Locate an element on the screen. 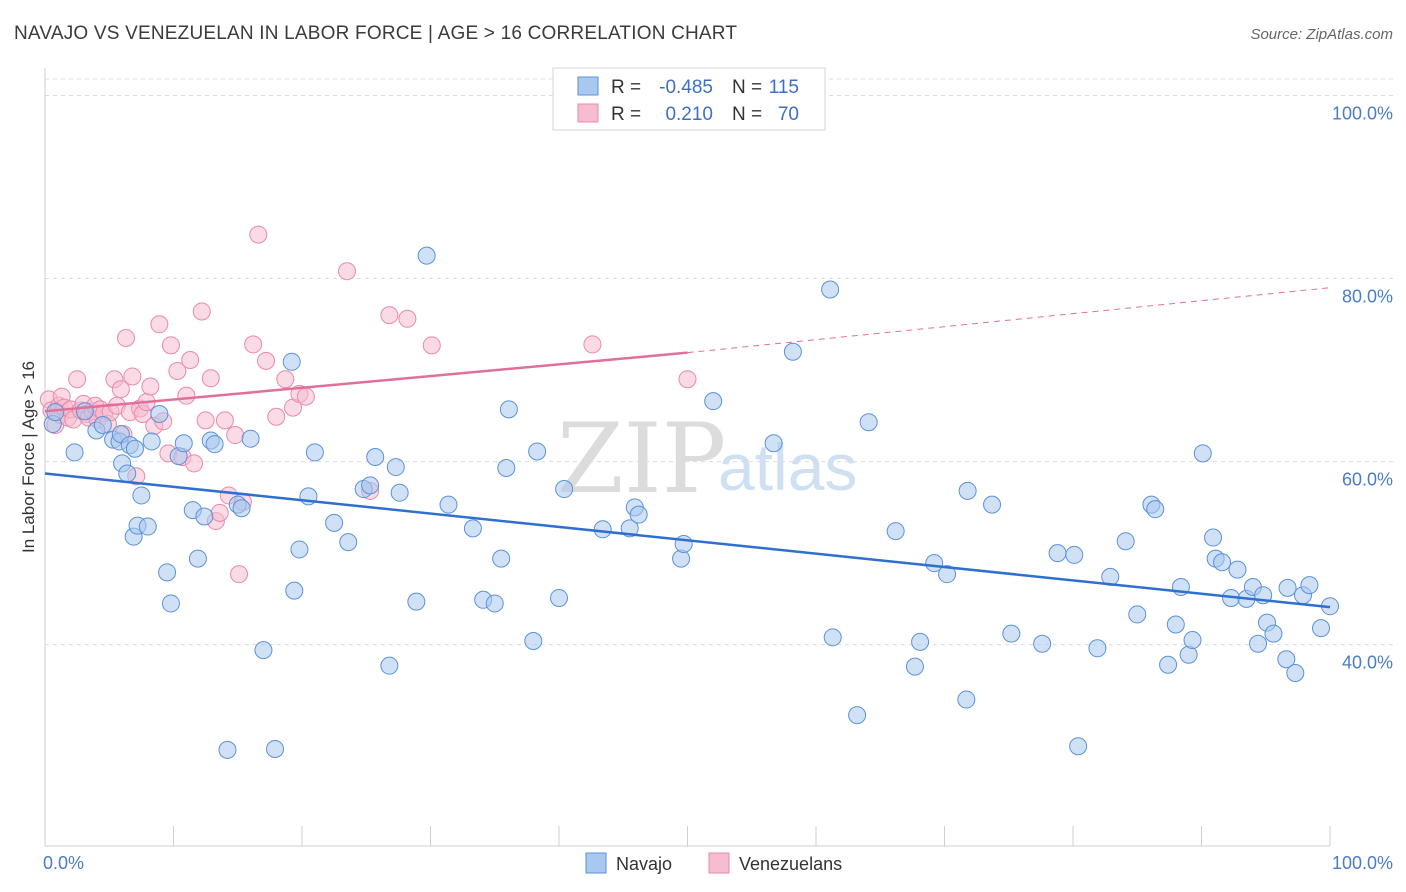 This screenshot has height=892, width=1406. navajo-trend-line is located at coordinates (687, 540).